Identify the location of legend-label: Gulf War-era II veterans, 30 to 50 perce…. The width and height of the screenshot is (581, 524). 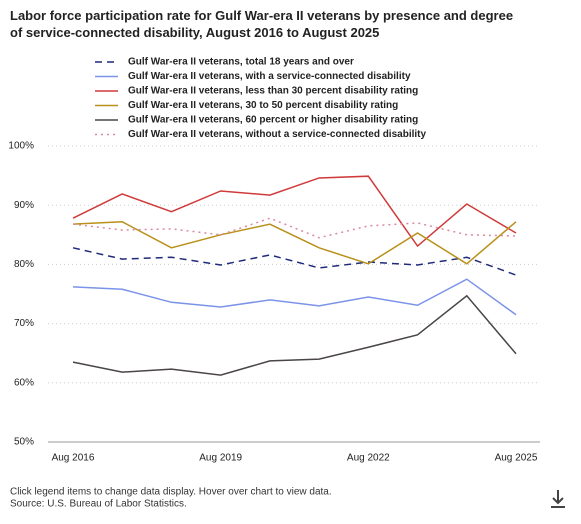
(263, 105).